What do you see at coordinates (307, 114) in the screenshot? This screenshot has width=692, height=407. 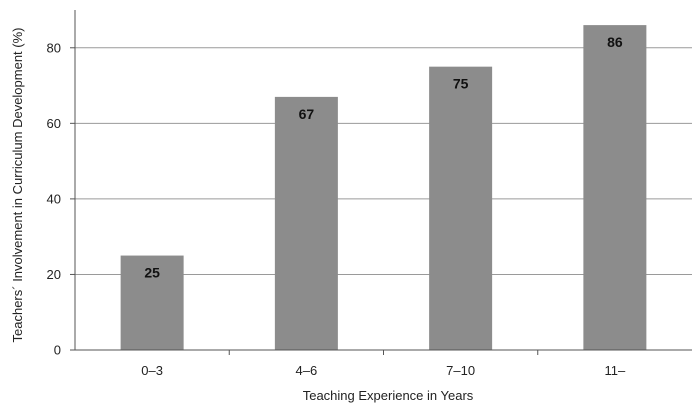 I see `data-label-1: 67` at bounding box center [307, 114].